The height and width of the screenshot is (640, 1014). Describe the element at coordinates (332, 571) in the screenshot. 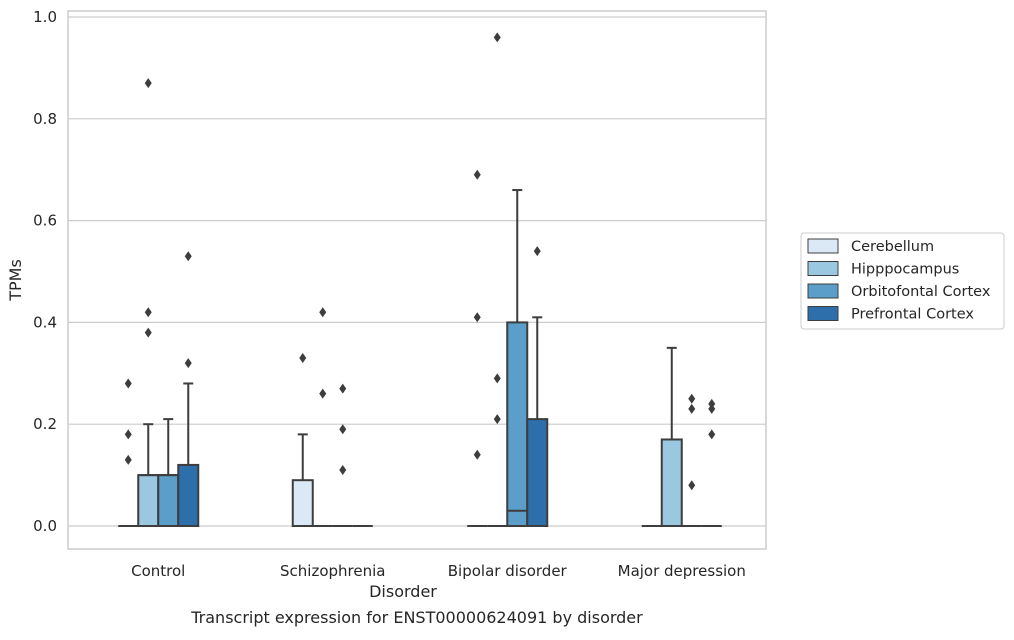

I see `x-tick-label: Schizophrenia` at that location.